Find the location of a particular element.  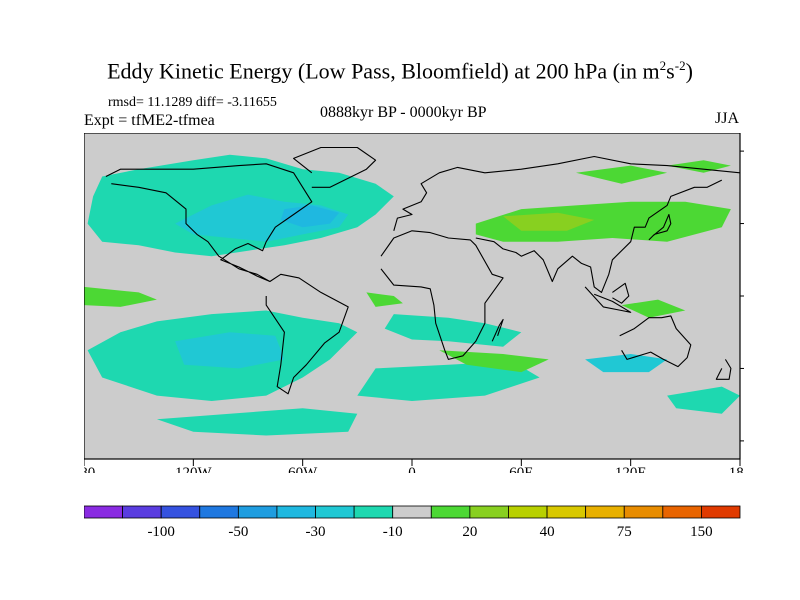

colorbar-label: 40 is located at coordinates (547, 532).